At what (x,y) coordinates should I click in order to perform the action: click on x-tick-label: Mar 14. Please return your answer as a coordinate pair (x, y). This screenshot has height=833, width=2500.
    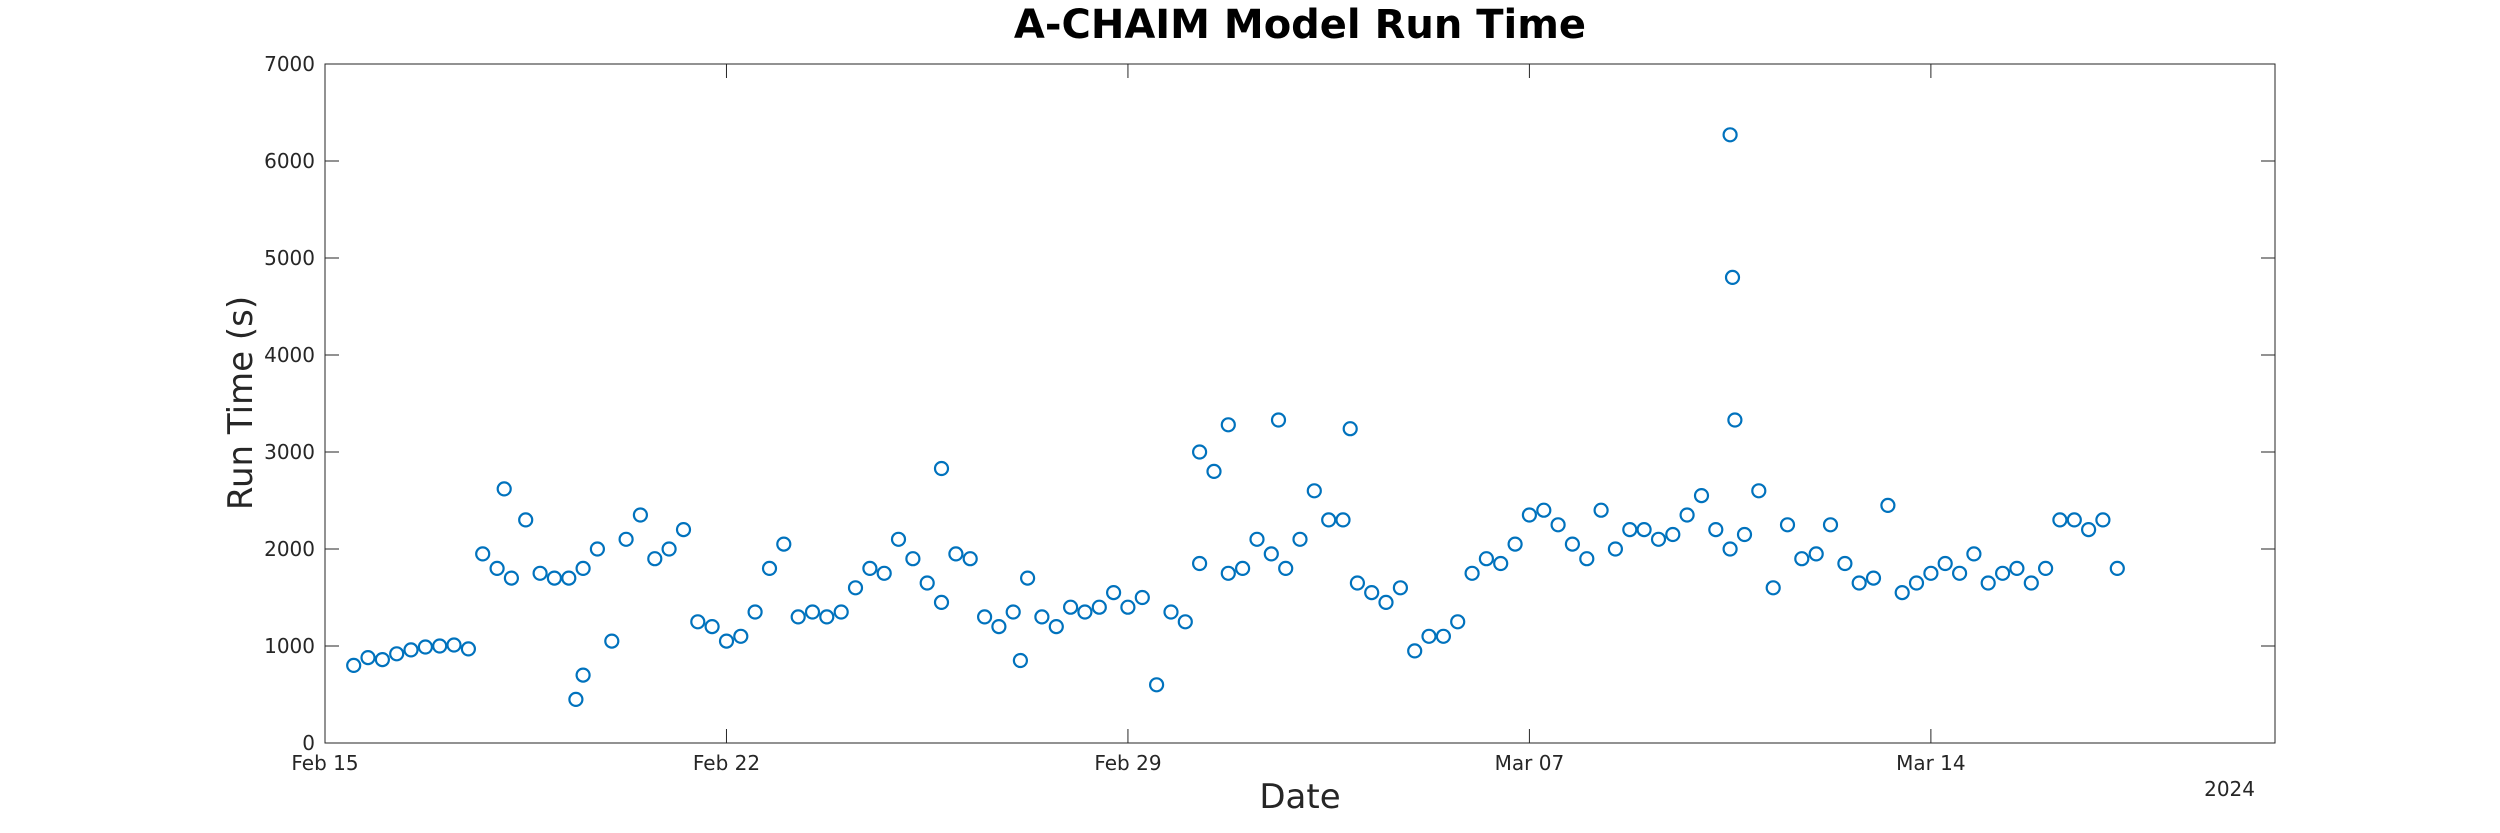
    Looking at the image, I should click on (1931, 763).